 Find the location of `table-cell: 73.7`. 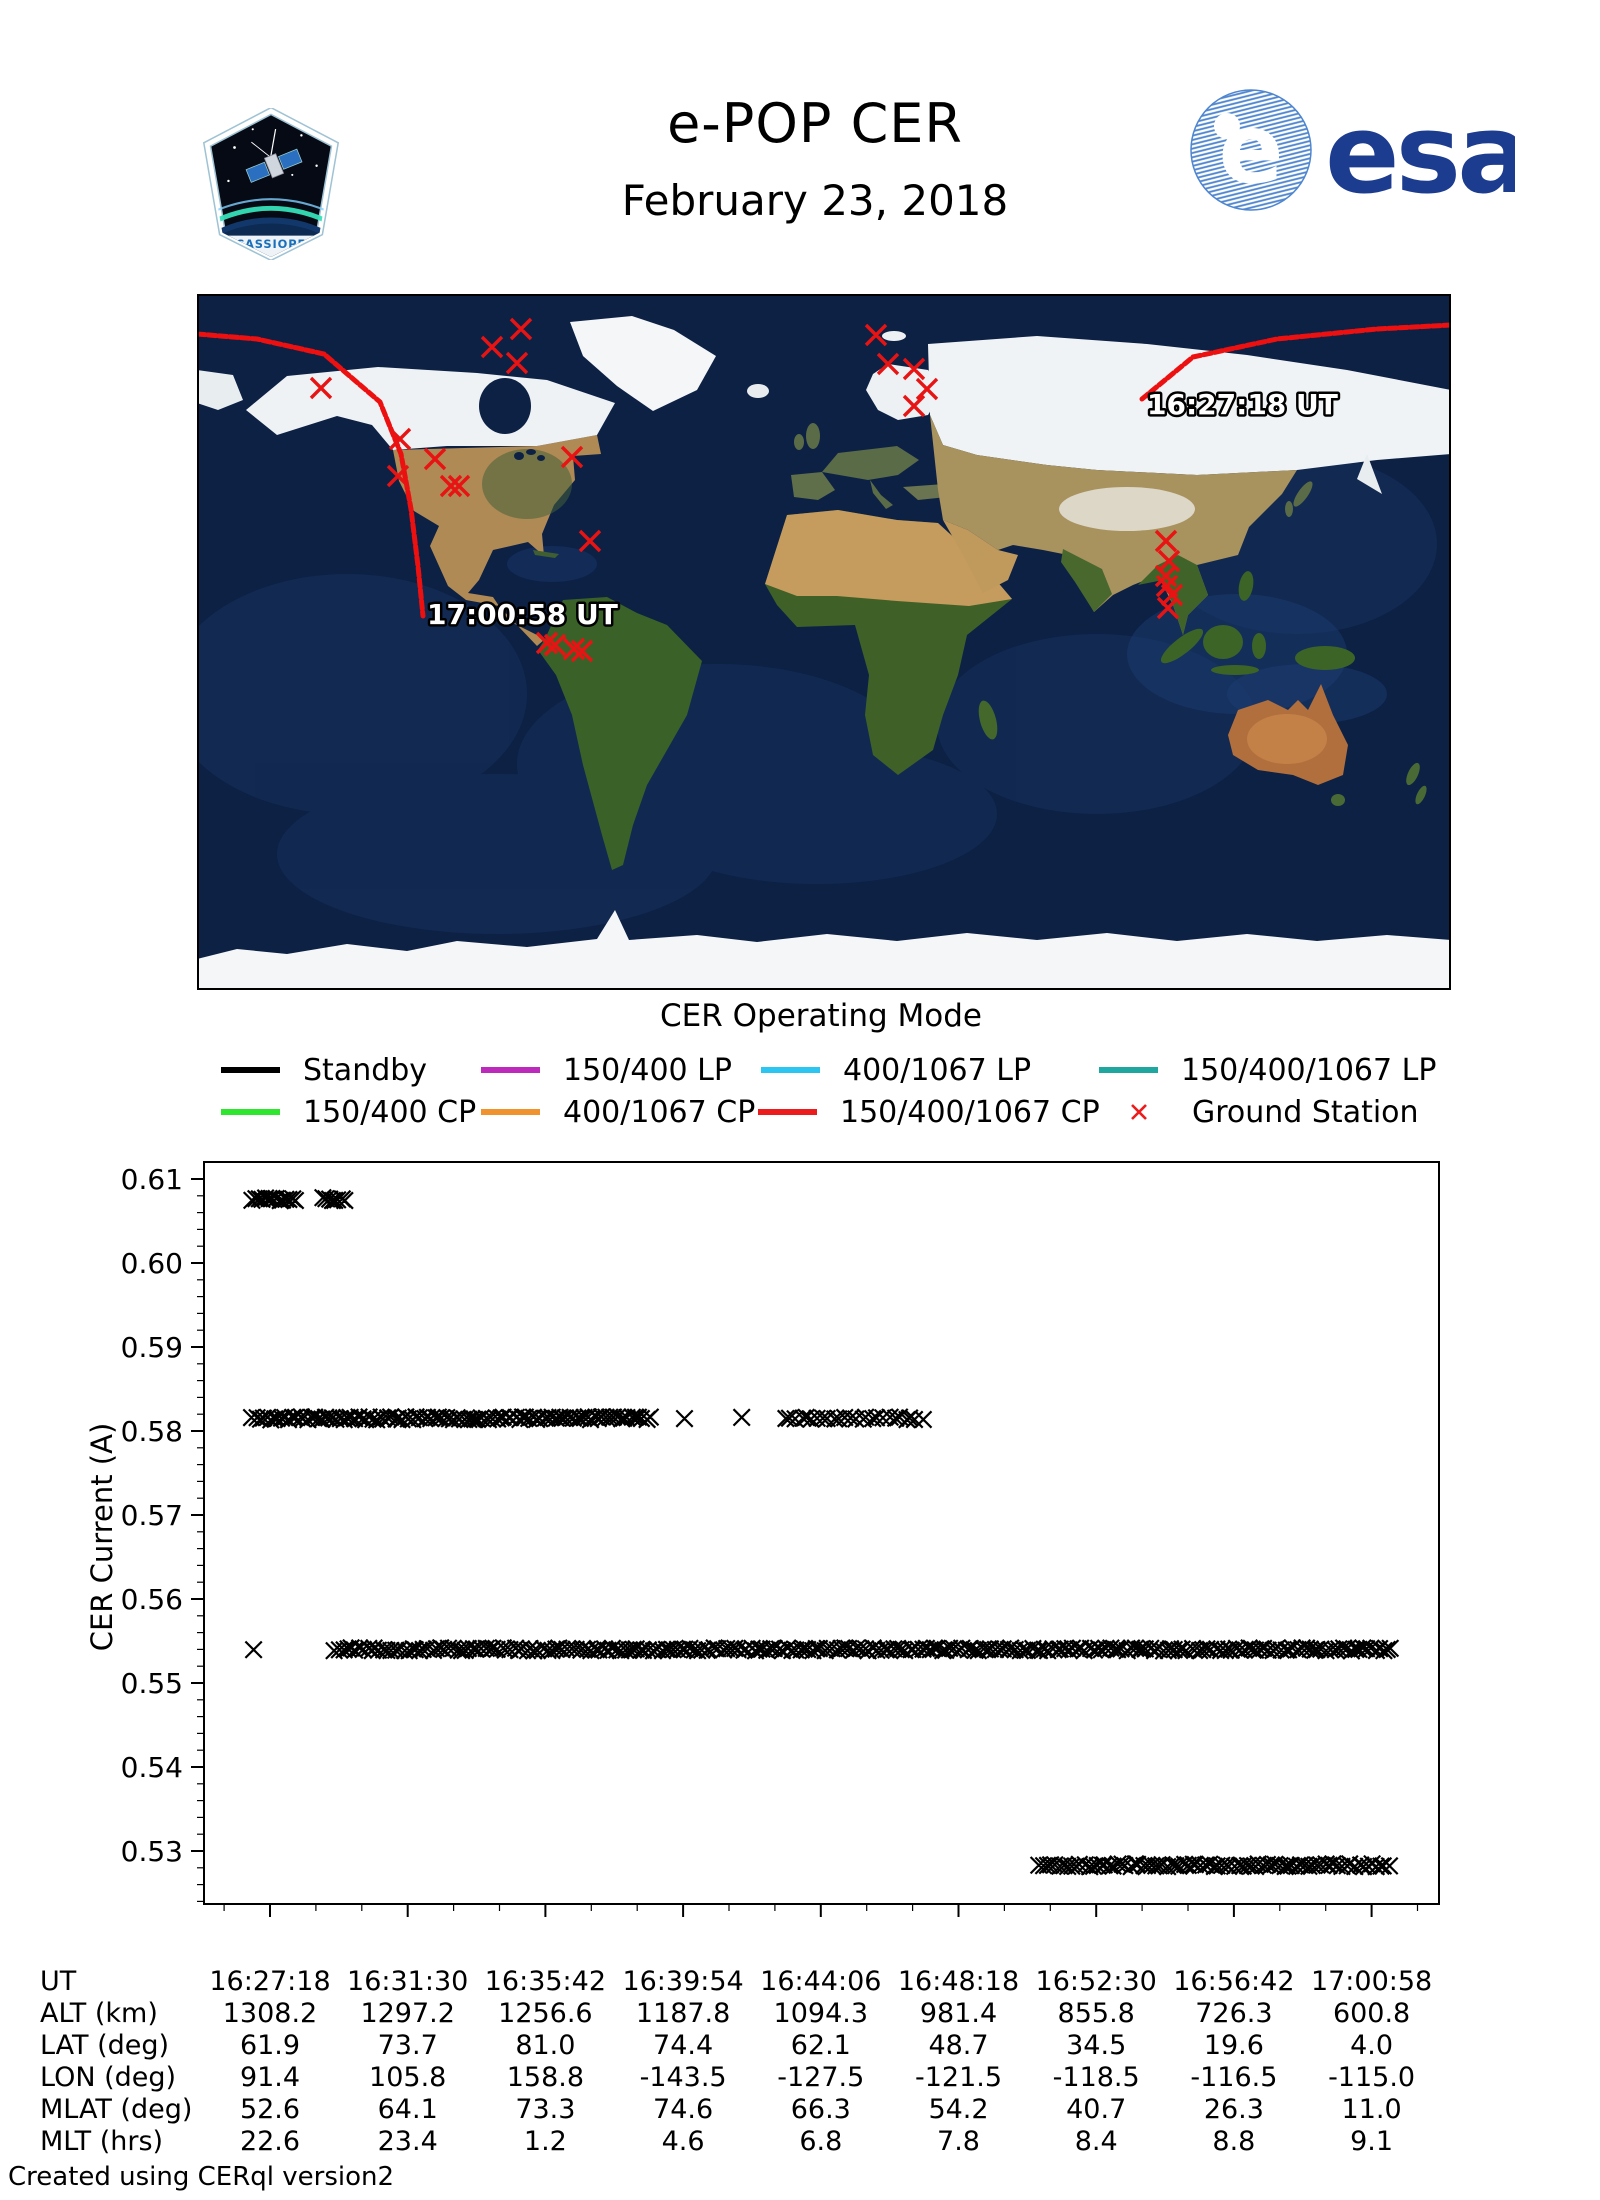

table-cell: 73.7 is located at coordinates (407, 2045).